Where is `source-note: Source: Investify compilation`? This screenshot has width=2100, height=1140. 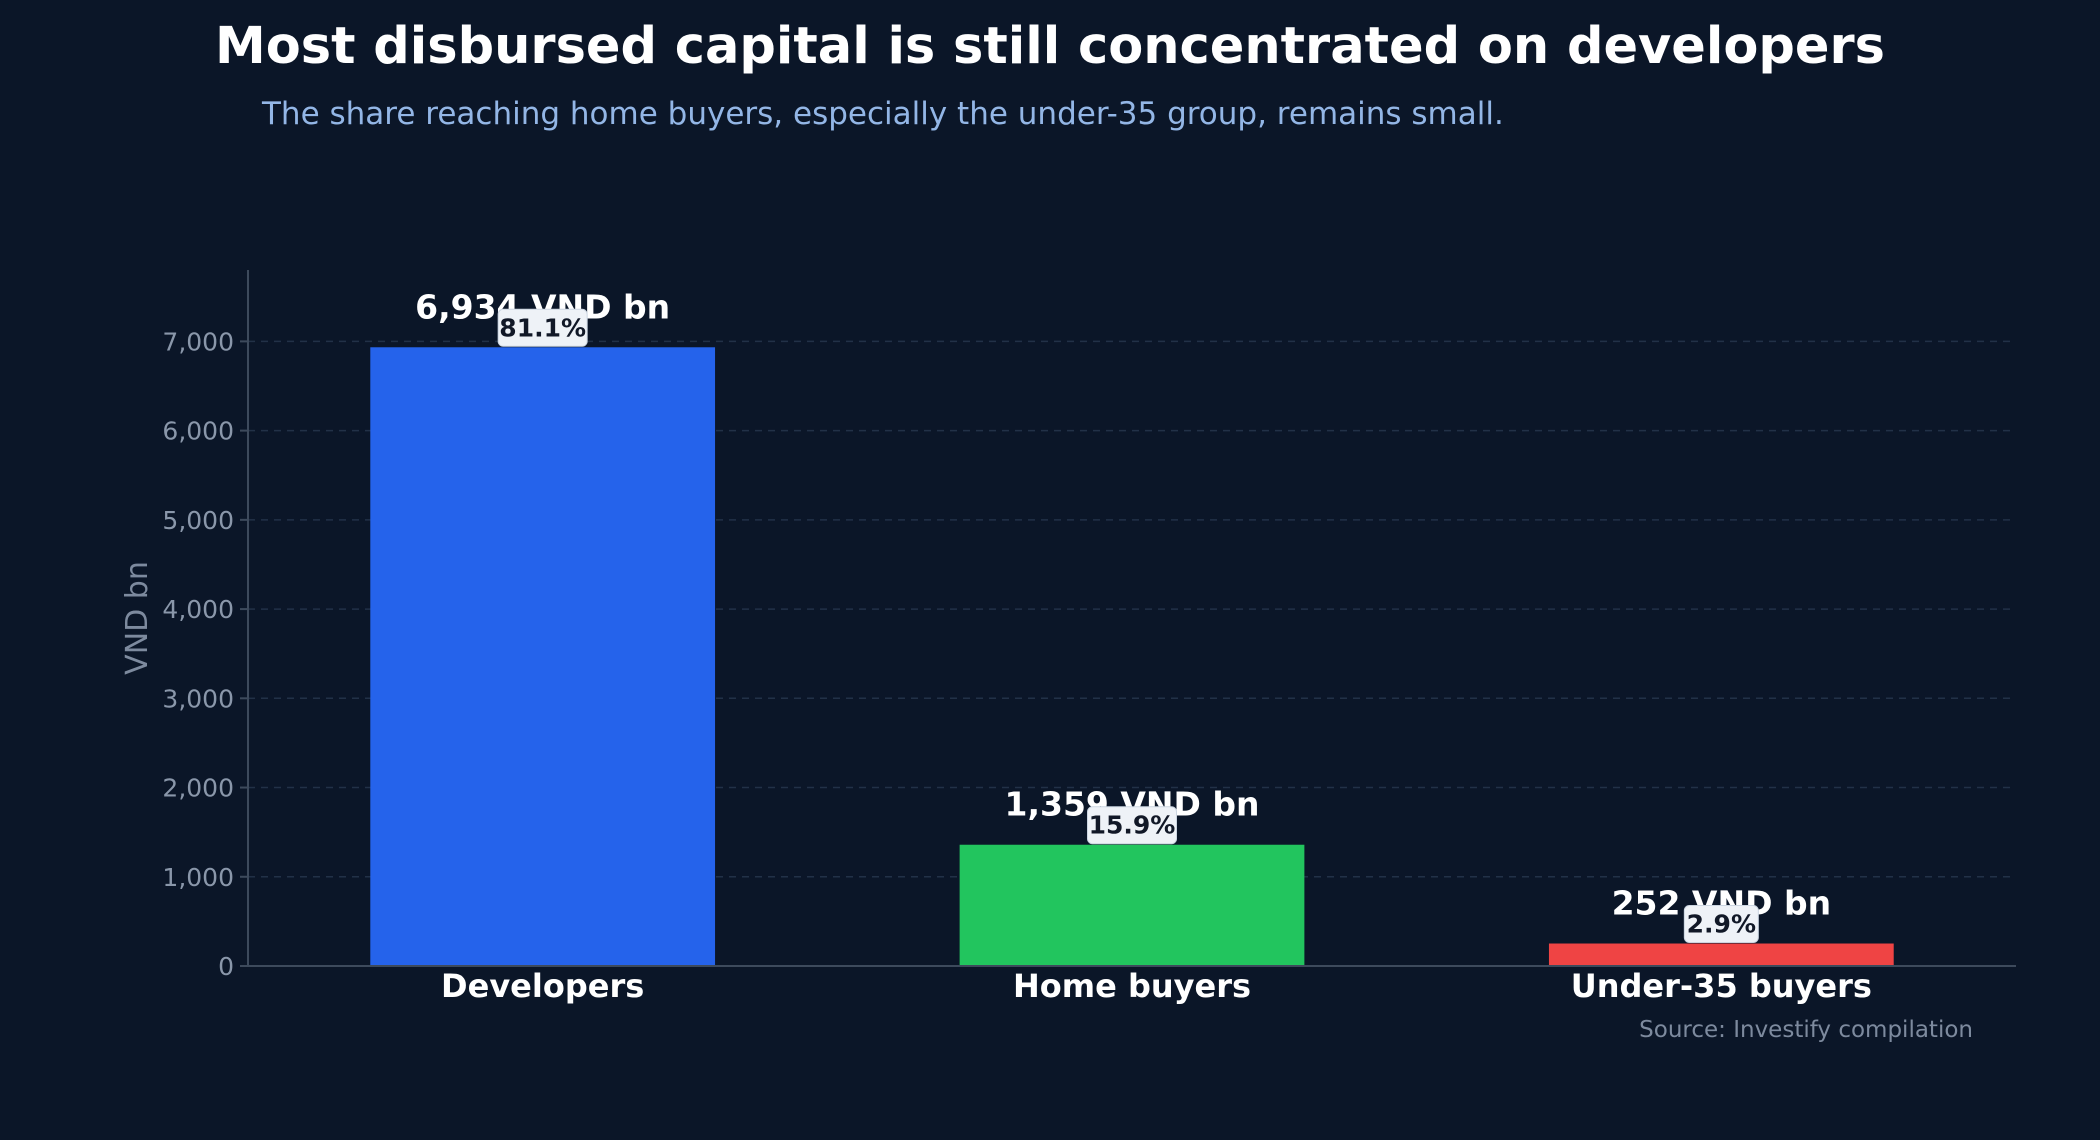 source-note: Source: Investify compilation is located at coordinates (1806, 1030).